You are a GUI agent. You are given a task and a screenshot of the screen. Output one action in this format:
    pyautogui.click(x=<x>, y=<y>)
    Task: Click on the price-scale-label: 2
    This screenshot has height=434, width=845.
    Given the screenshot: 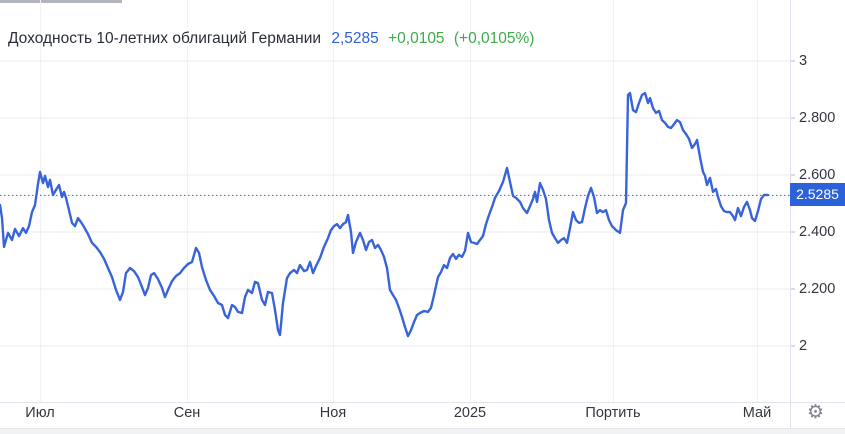 What is the action you would take?
    pyautogui.click(x=803, y=345)
    